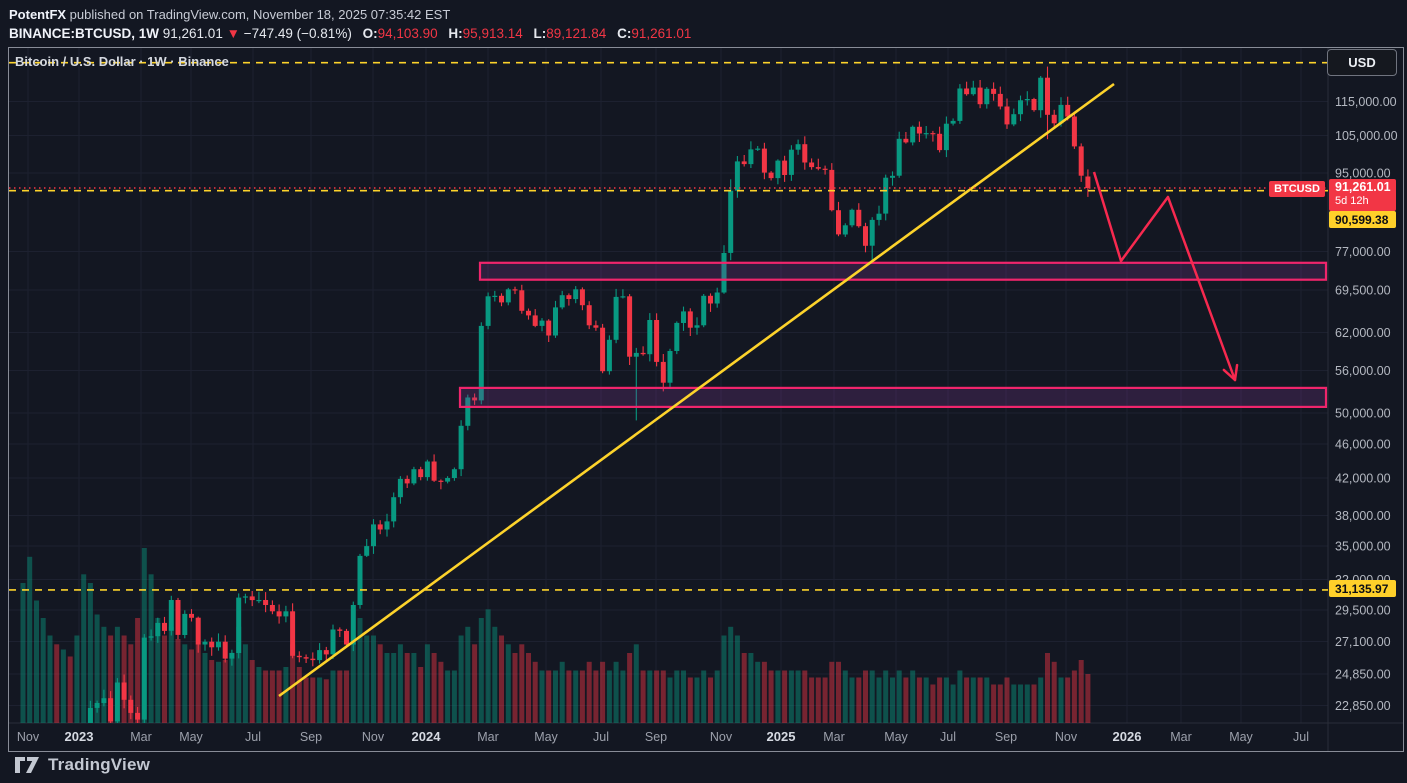  Describe the element at coordinates (1366, 136) in the screenshot. I see `price-tick-label: 105,000.00` at that location.